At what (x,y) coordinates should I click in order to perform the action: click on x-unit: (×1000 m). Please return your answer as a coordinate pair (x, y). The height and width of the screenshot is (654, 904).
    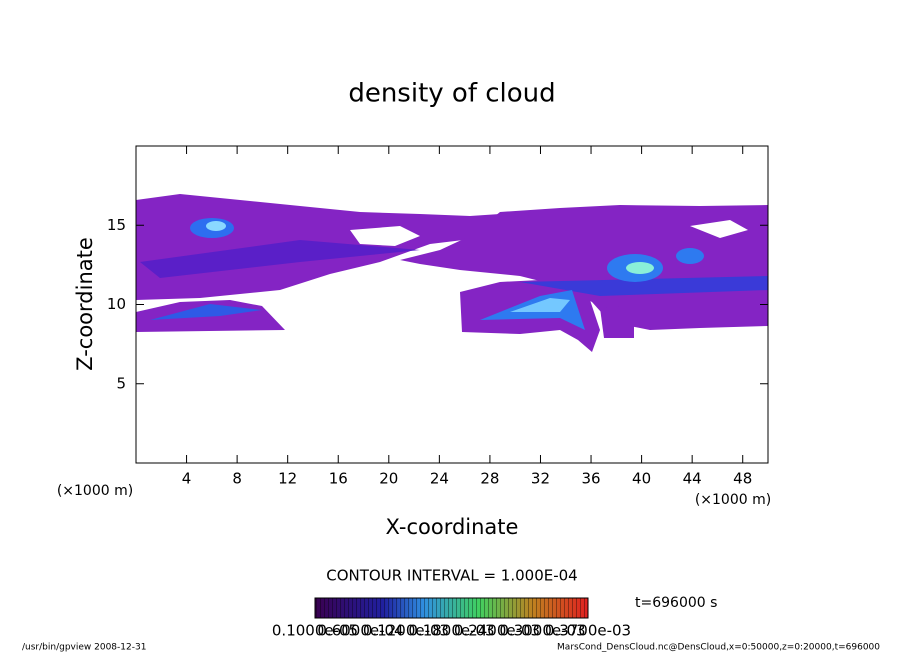
    Looking at the image, I should click on (733, 500).